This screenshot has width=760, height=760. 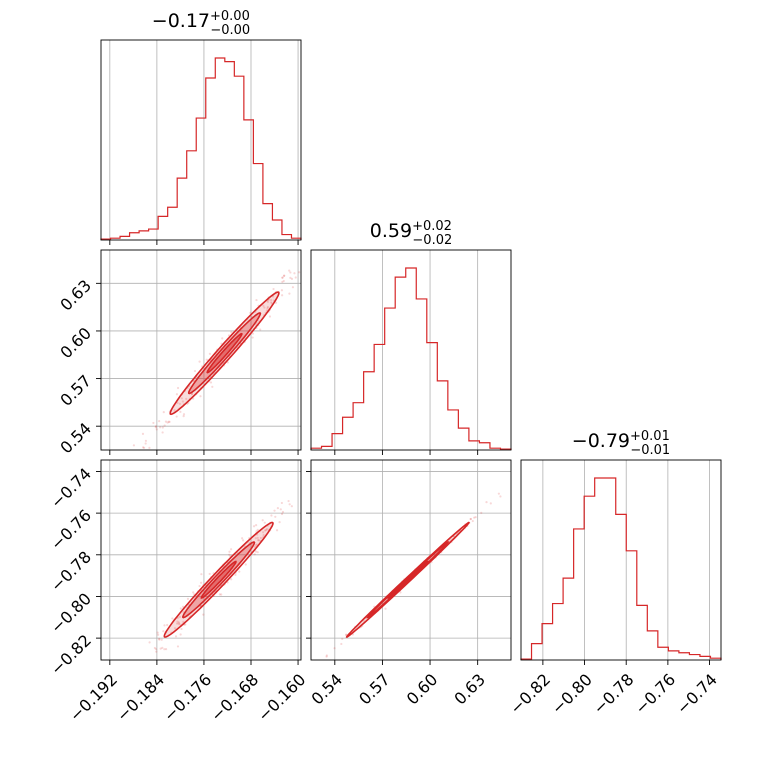 I want to click on histogram-panel-2: 0.59+0.02 −0.02, so click(x=411, y=337).